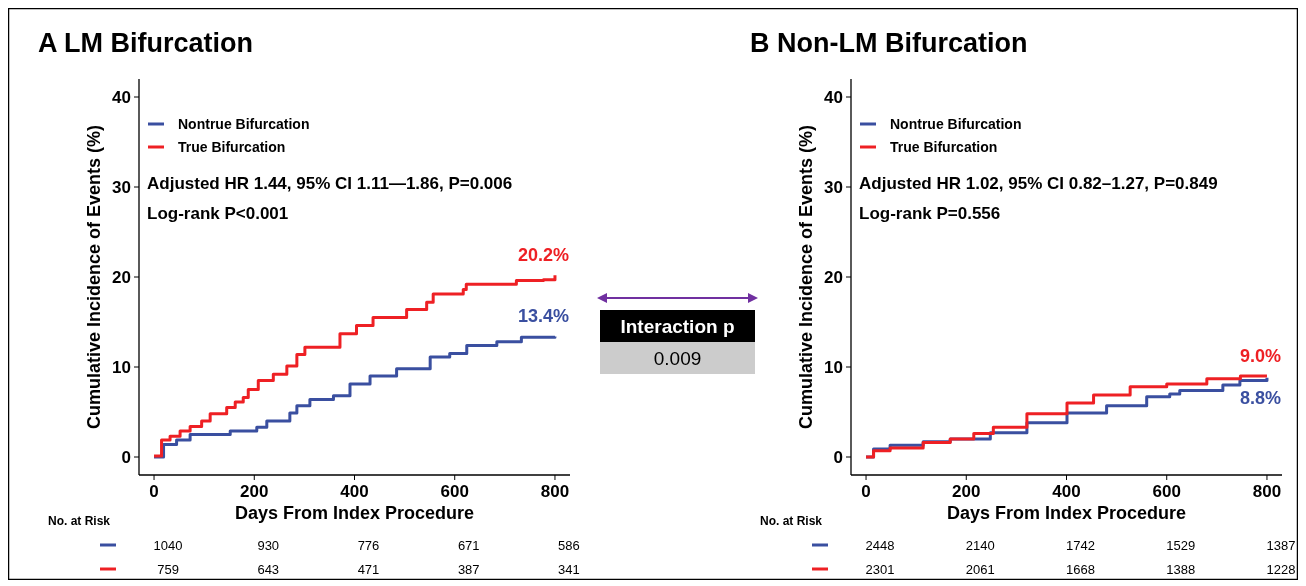 This screenshot has height=586, width=1306. Describe the element at coordinates (368, 569) in the screenshot. I see `text: 471` at that location.